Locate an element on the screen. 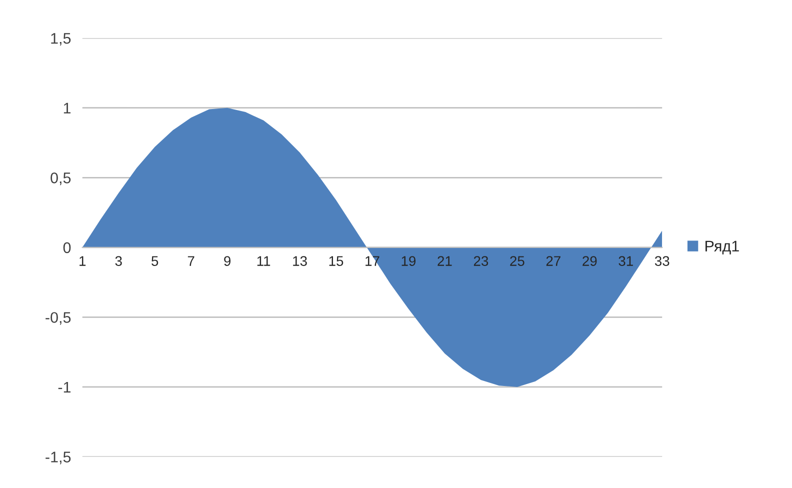  x-tick-label: 21 is located at coordinates (445, 261).